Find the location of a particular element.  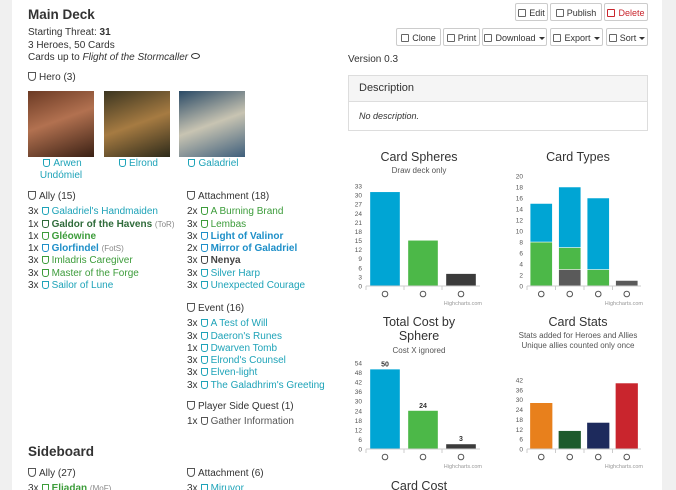

card-row: 2x Mirror of Galadriel is located at coordinates (262, 249).